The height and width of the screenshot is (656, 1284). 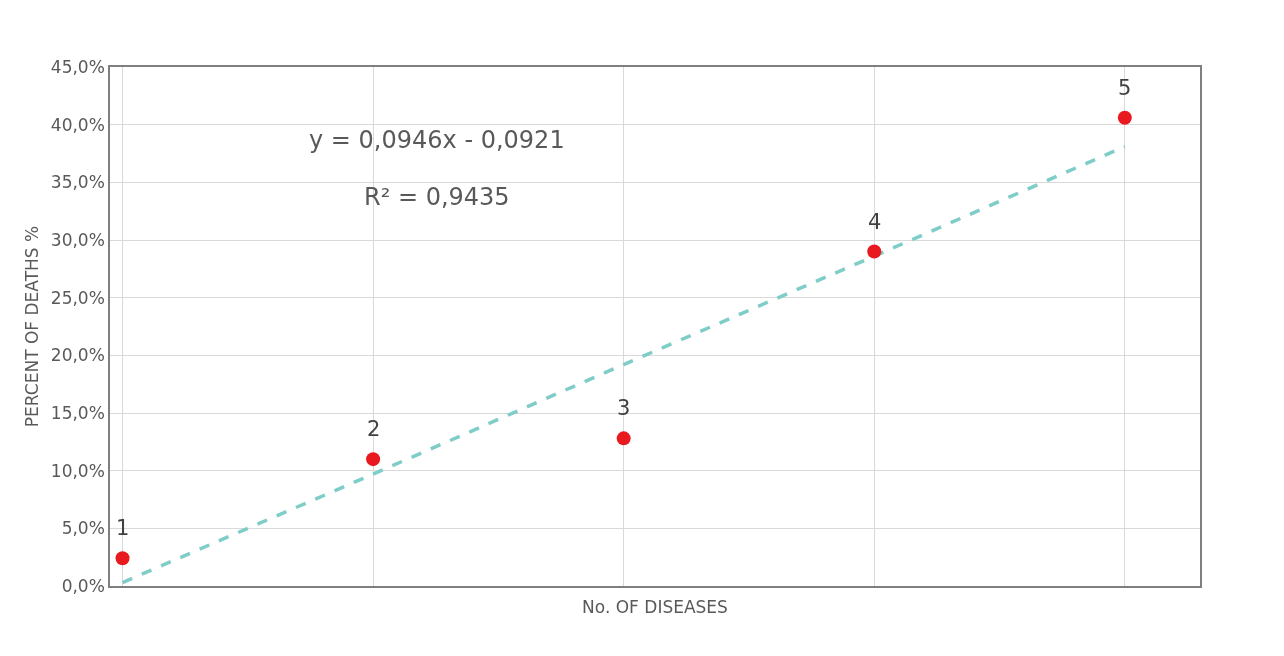 What do you see at coordinates (374, 429) in the screenshot?
I see `annotation: 2` at bounding box center [374, 429].